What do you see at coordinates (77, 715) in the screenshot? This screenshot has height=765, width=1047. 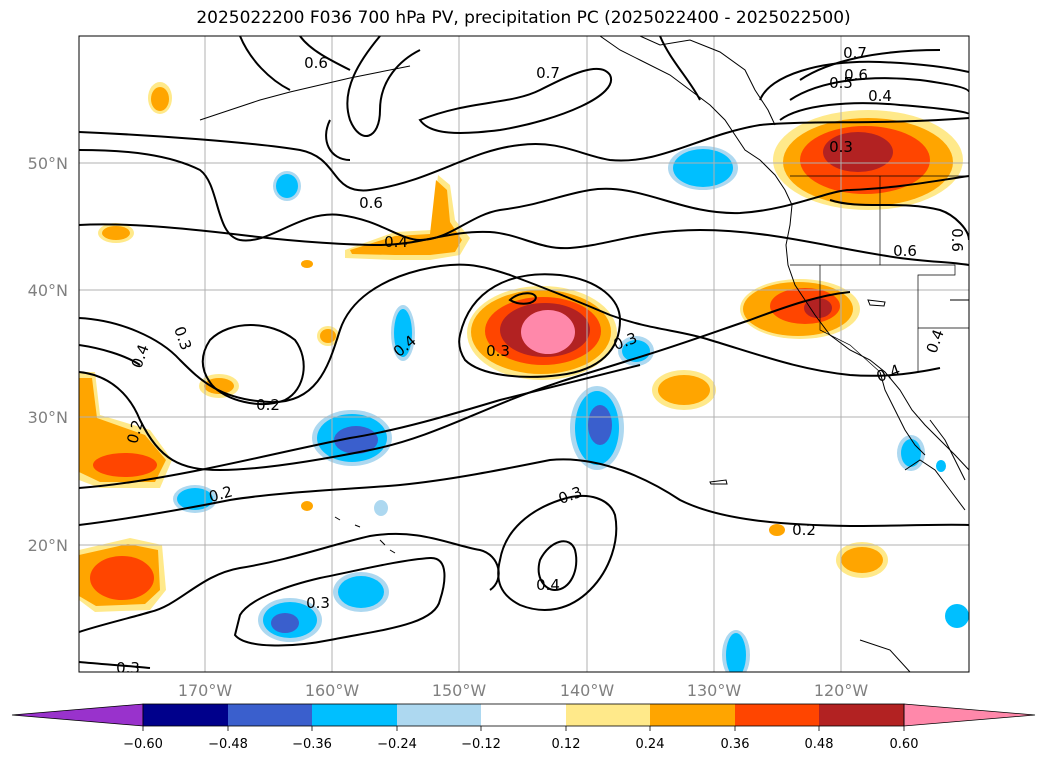 I see `colorbar-extend-min` at bounding box center [77, 715].